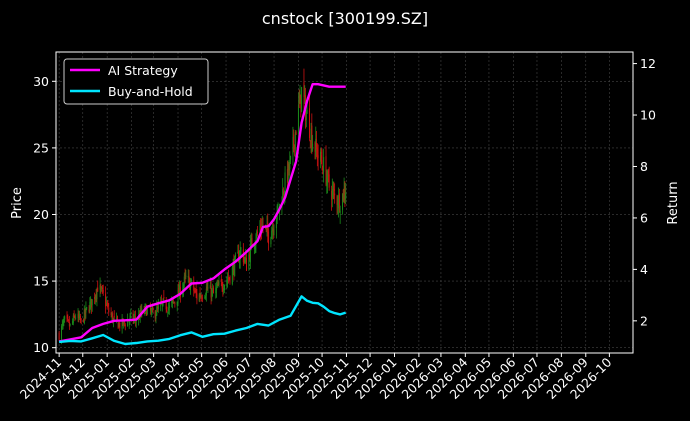 Image resolution: width=690 pixels, height=421 pixels. What do you see at coordinates (202, 320) in the screenshot?
I see `series-line-buy-and-hold` at bounding box center [202, 320].